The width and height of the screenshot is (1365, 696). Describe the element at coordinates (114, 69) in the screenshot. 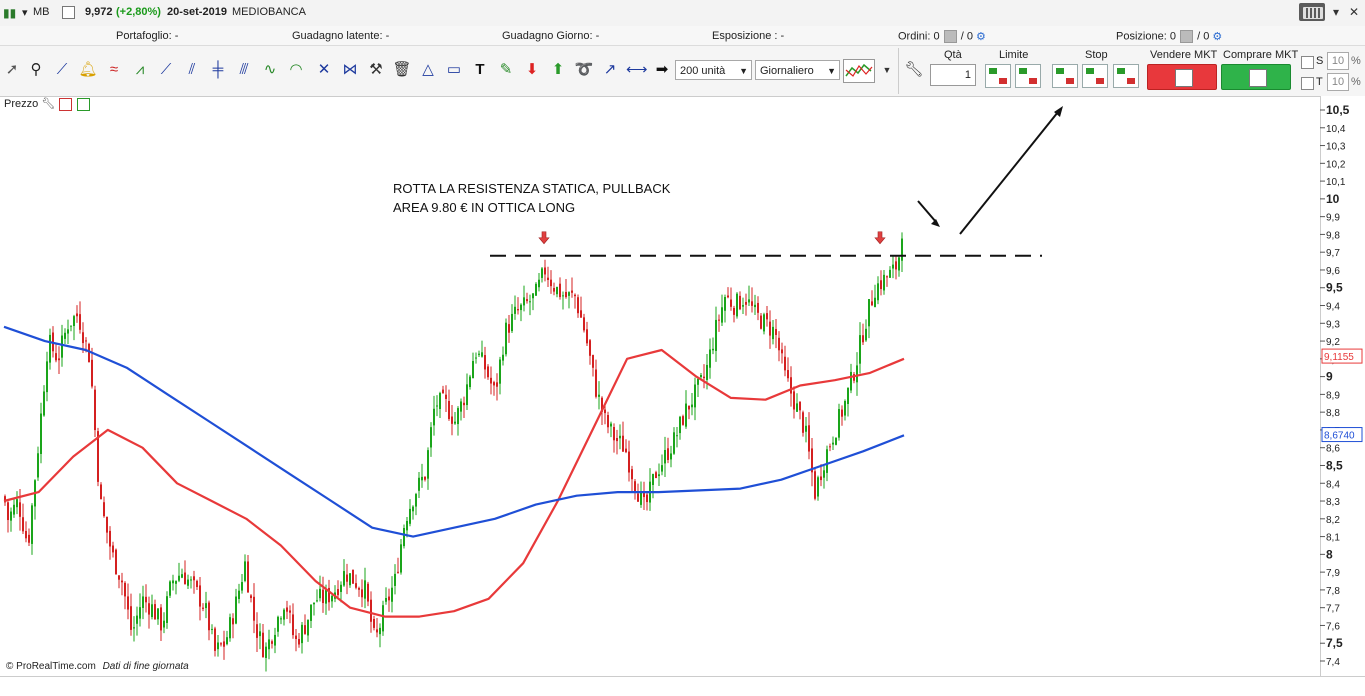

I see `zigzag-icon: ≈` at that location.